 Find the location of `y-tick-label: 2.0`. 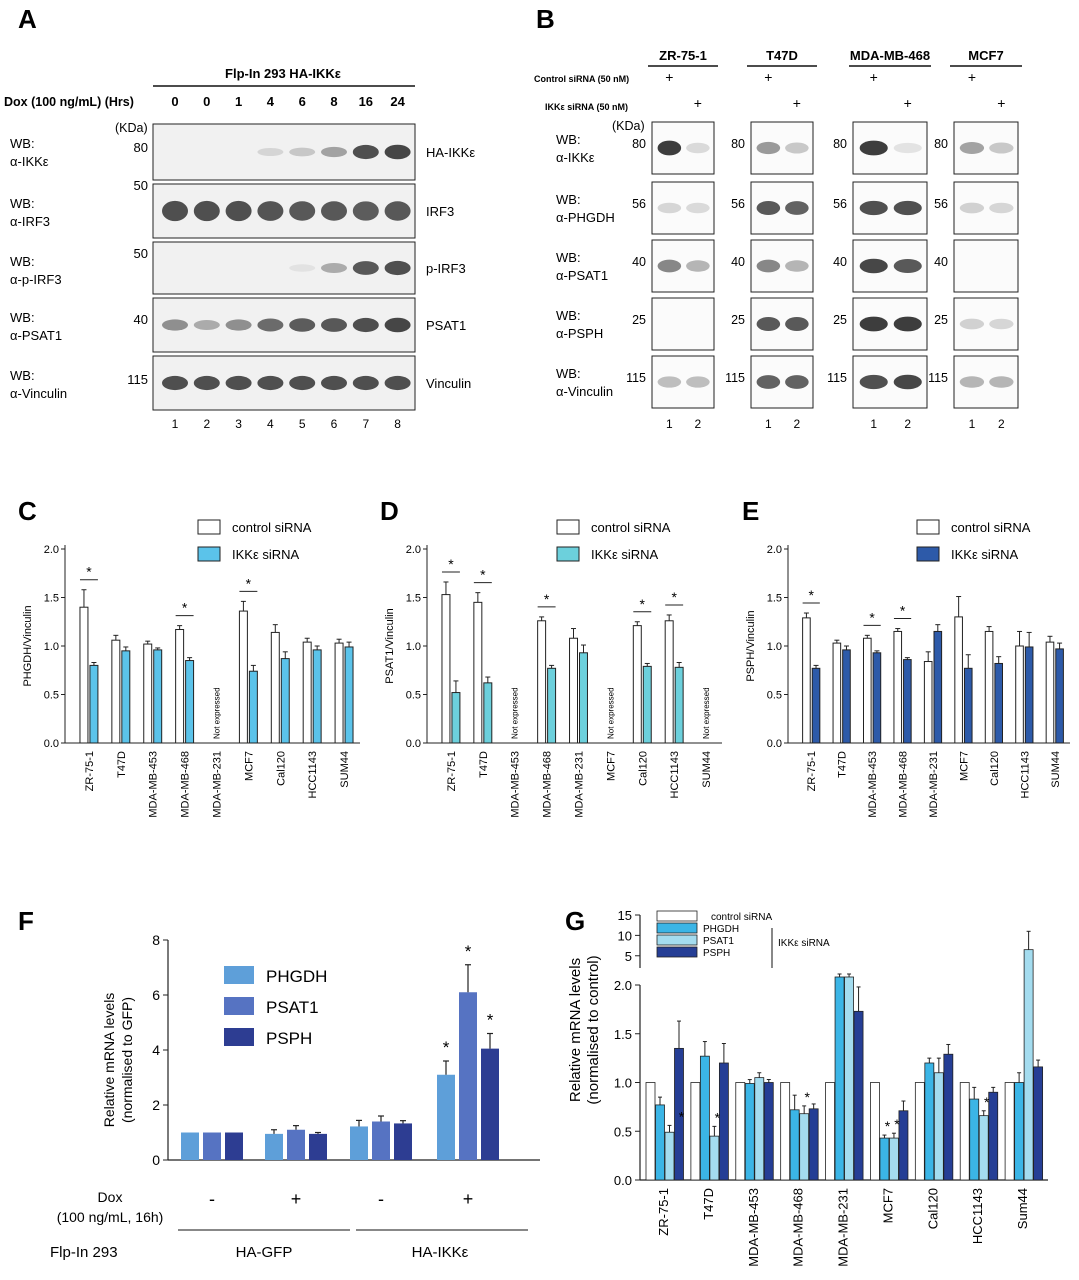

y-tick-label: 2.0 is located at coordinates (774, 550).